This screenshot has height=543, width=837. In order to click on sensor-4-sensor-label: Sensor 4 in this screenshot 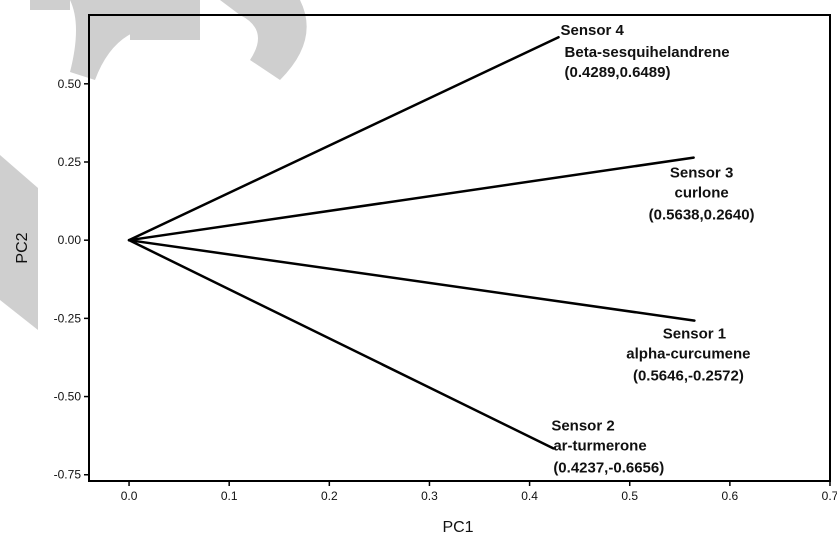, I will do `click(593, 30)`.